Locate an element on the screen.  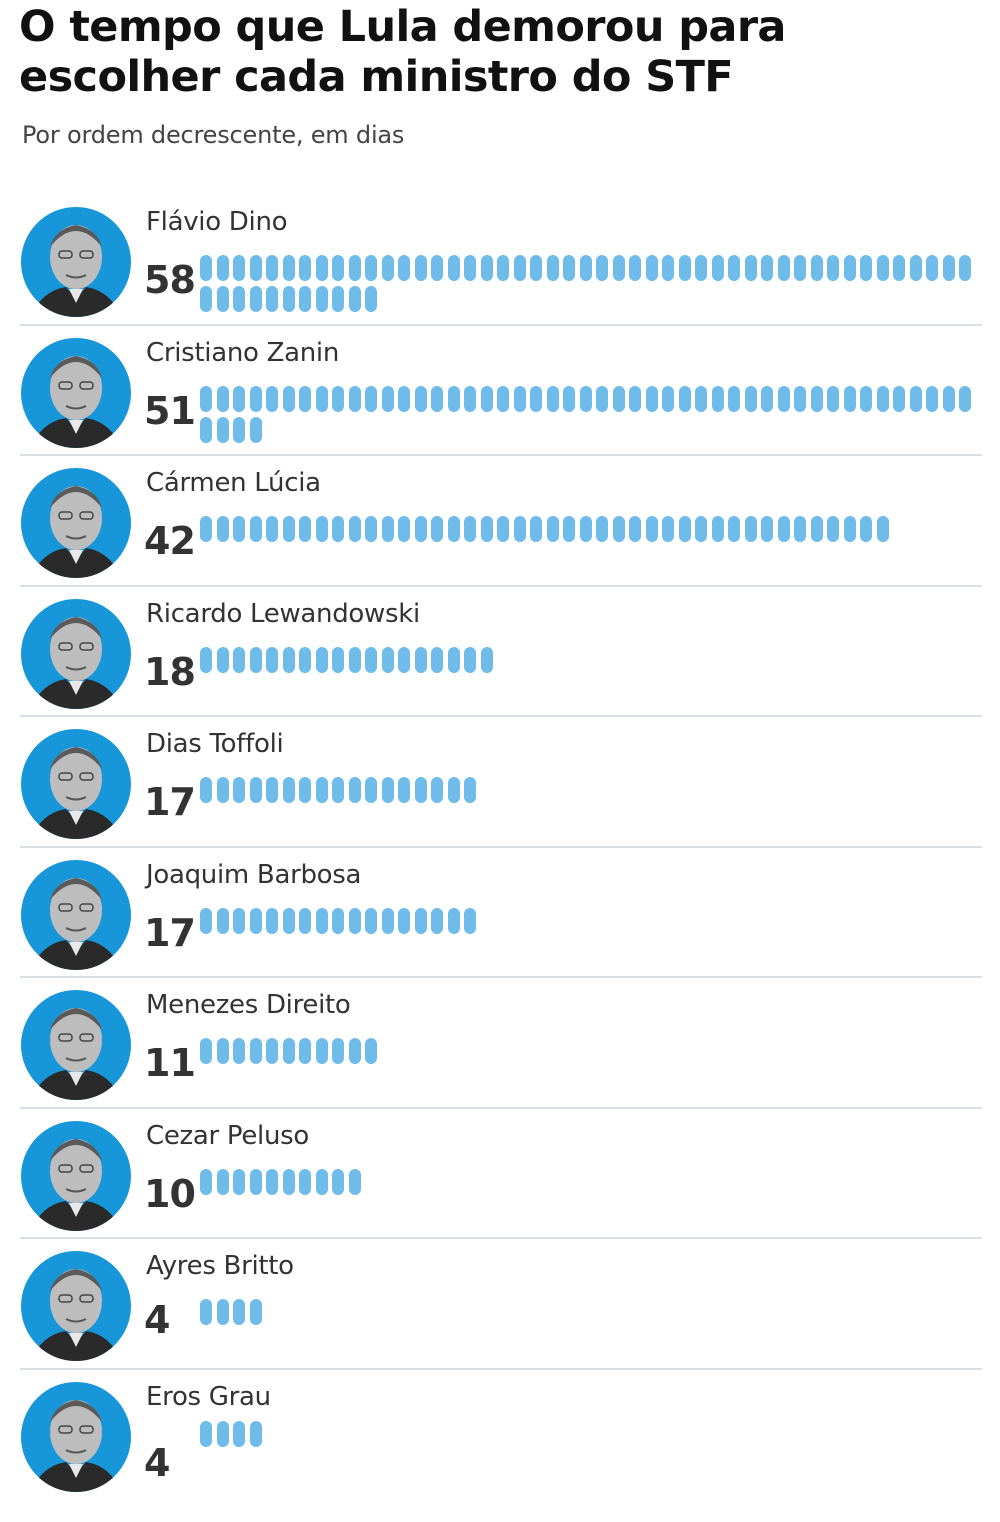
list-item: Flávio Dino 58 is located at coordinates (500, 260).